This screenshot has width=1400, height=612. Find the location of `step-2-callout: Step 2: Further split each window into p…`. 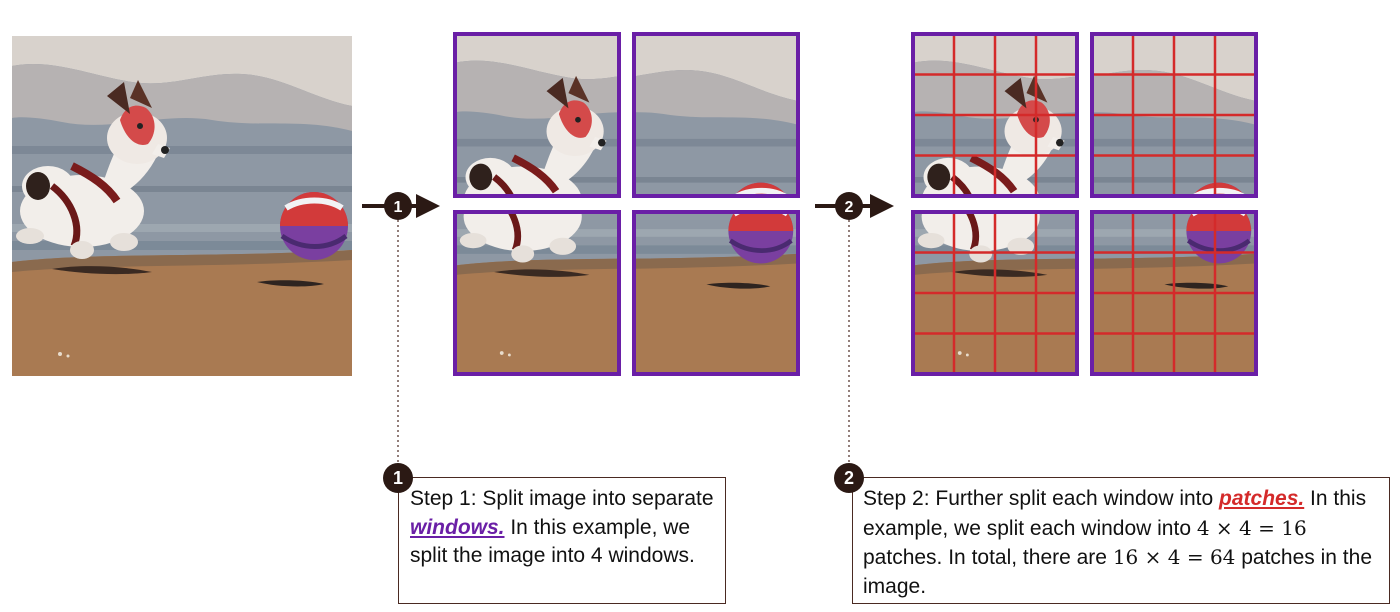

step-2-callout: Step 2: Further split each window into p… is located at coordinates (1121, 540).